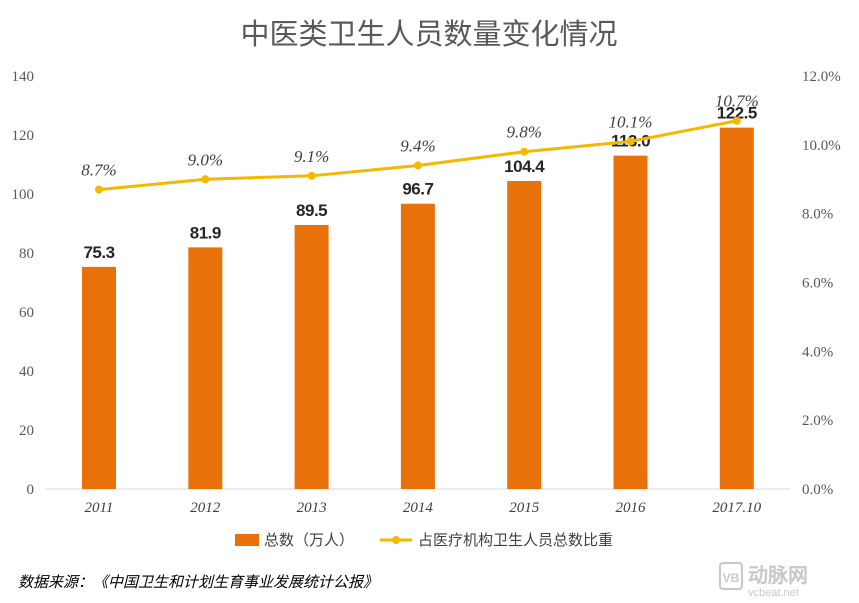 The width and height of the screenshot is (859, 603). I want to click on x-tick-label: 2016, so click(631, 508).